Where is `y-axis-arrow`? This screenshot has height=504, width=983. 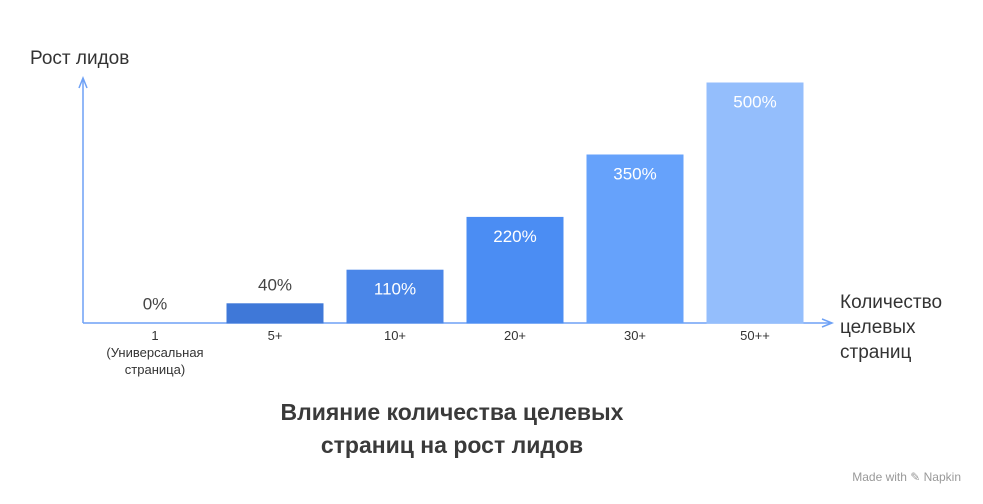 y-axis-arrow is located at coordinates (83, 82).